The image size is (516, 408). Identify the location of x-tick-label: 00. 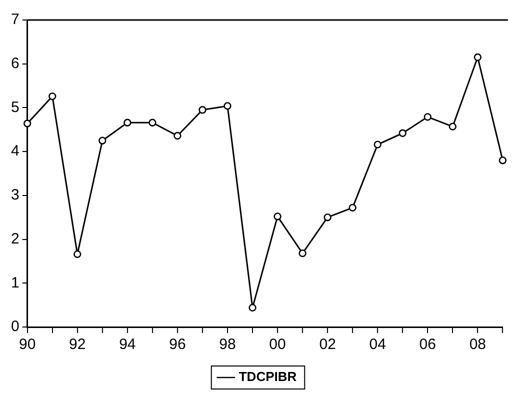
(277, 345).